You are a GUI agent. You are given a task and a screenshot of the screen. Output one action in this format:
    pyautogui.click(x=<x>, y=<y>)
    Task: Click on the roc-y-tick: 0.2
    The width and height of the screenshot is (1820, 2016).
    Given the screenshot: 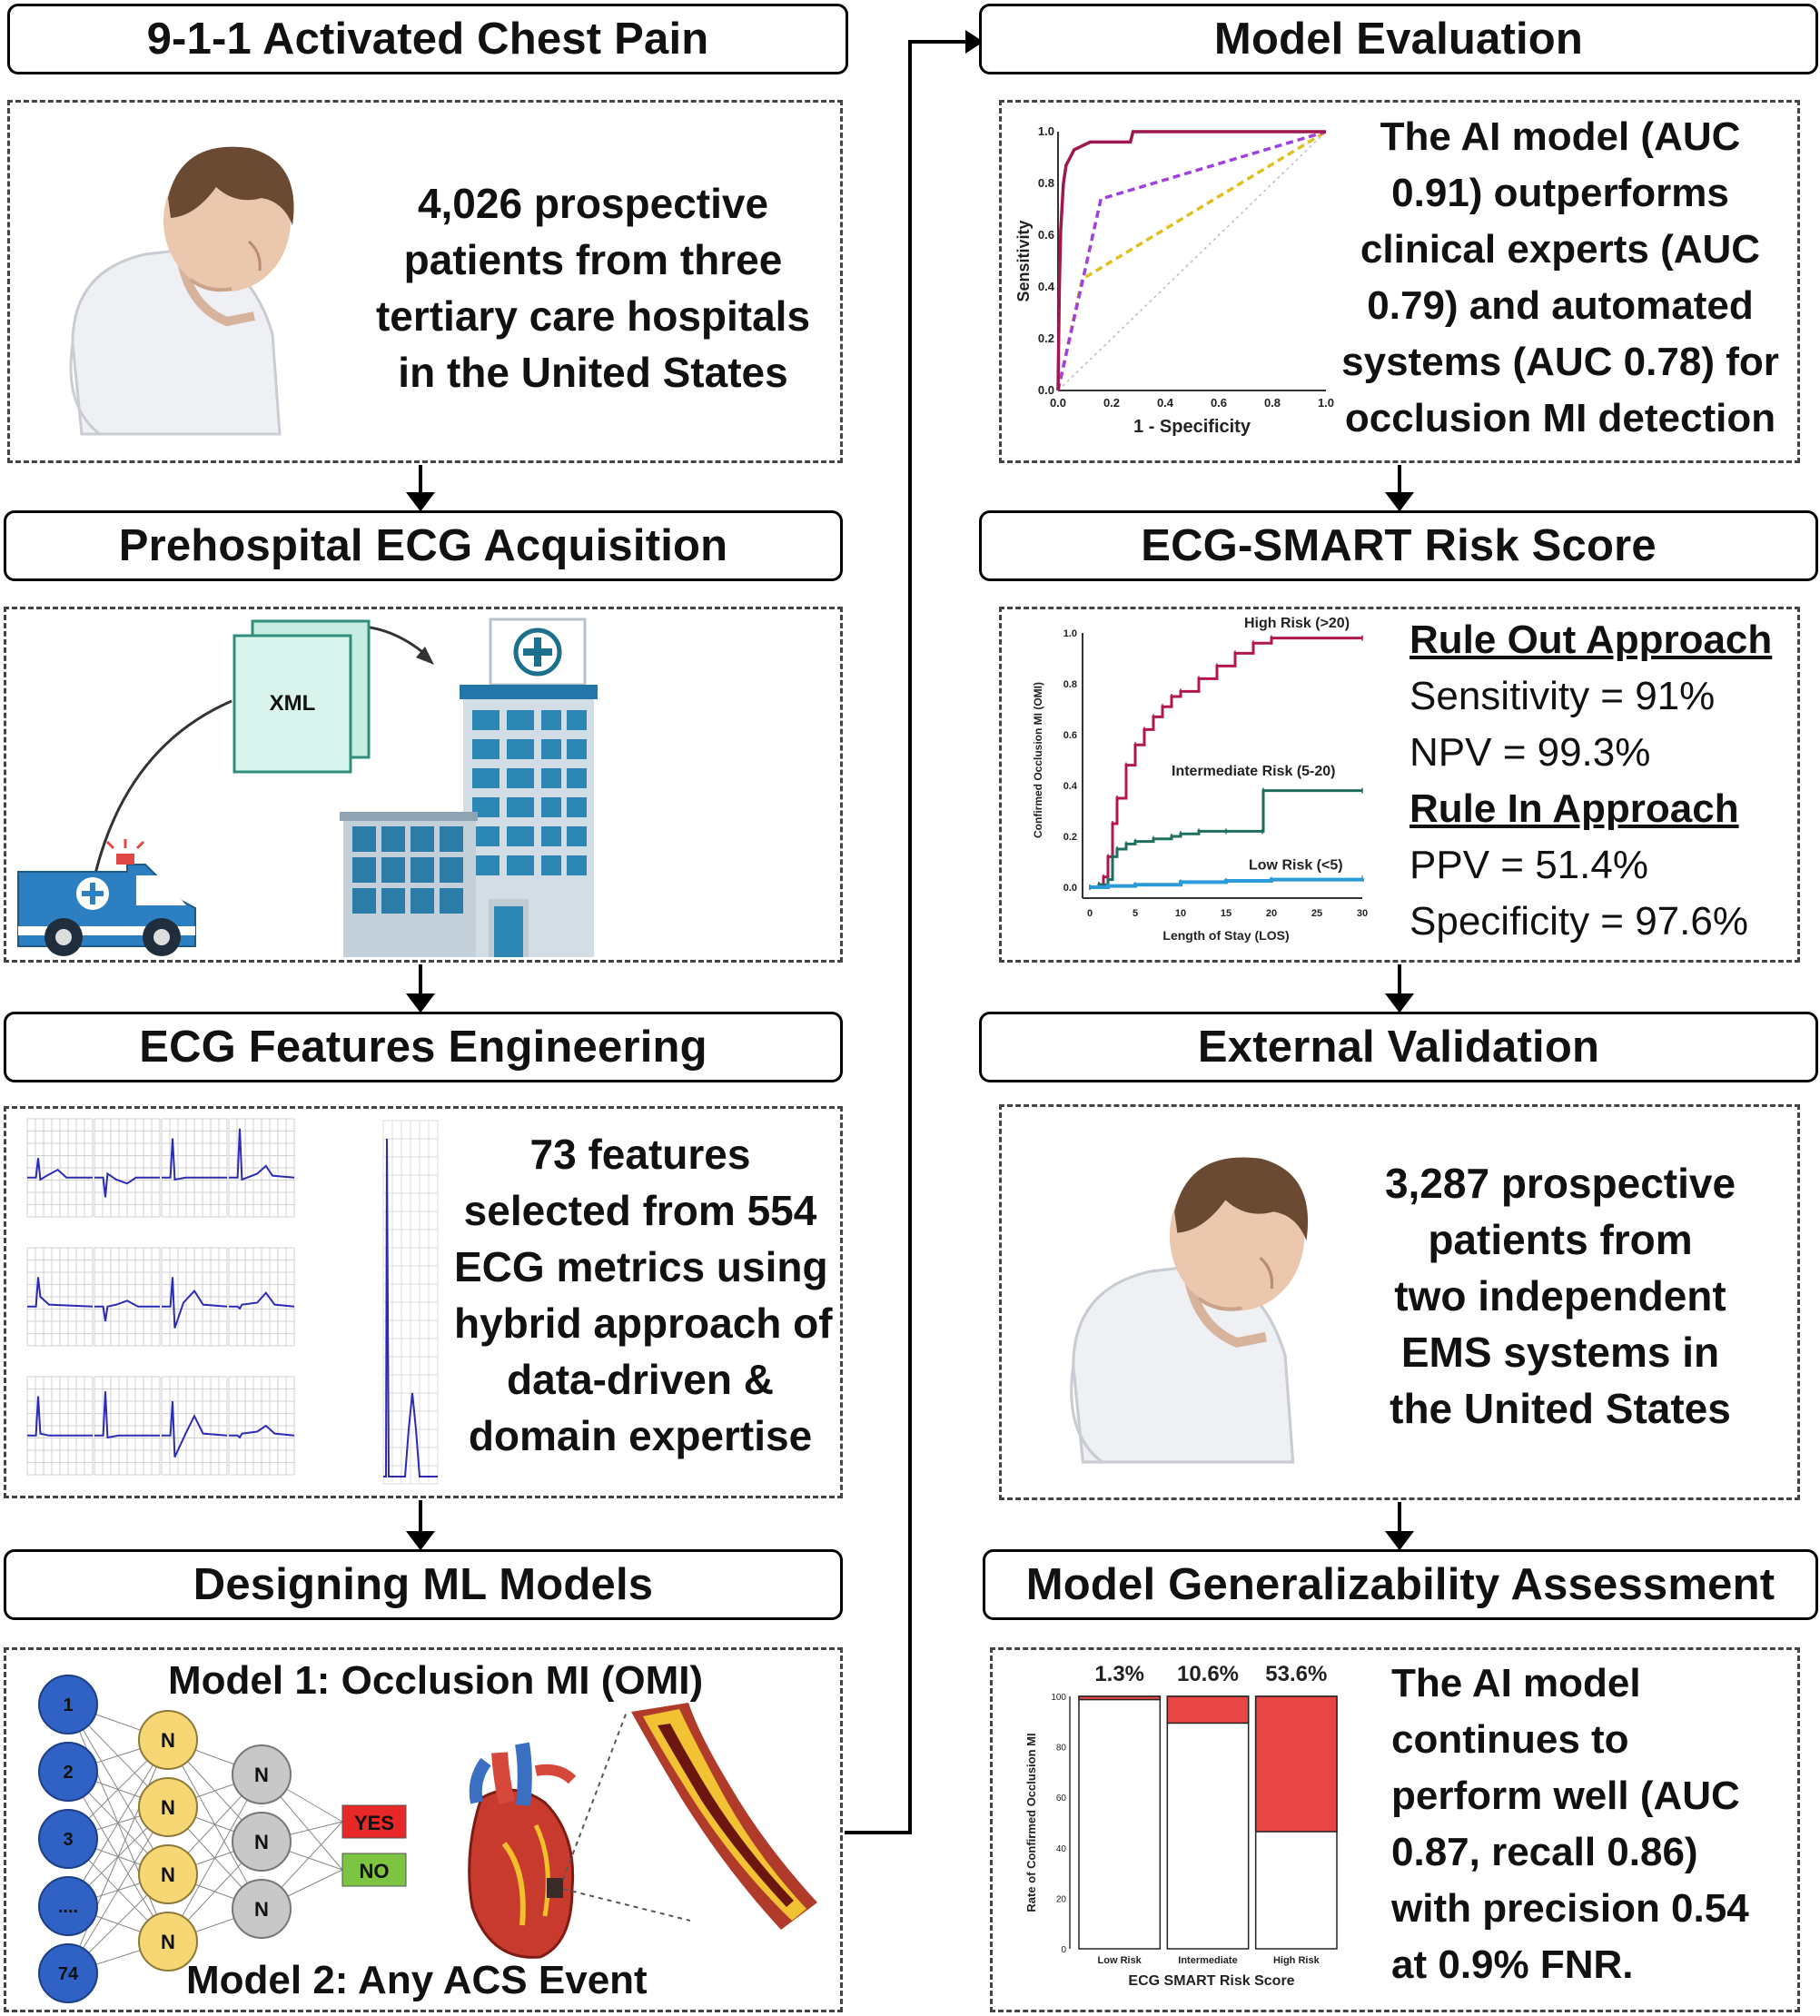 What is the action you would take?
    pyautogui.click(x=1046, y=338)
    